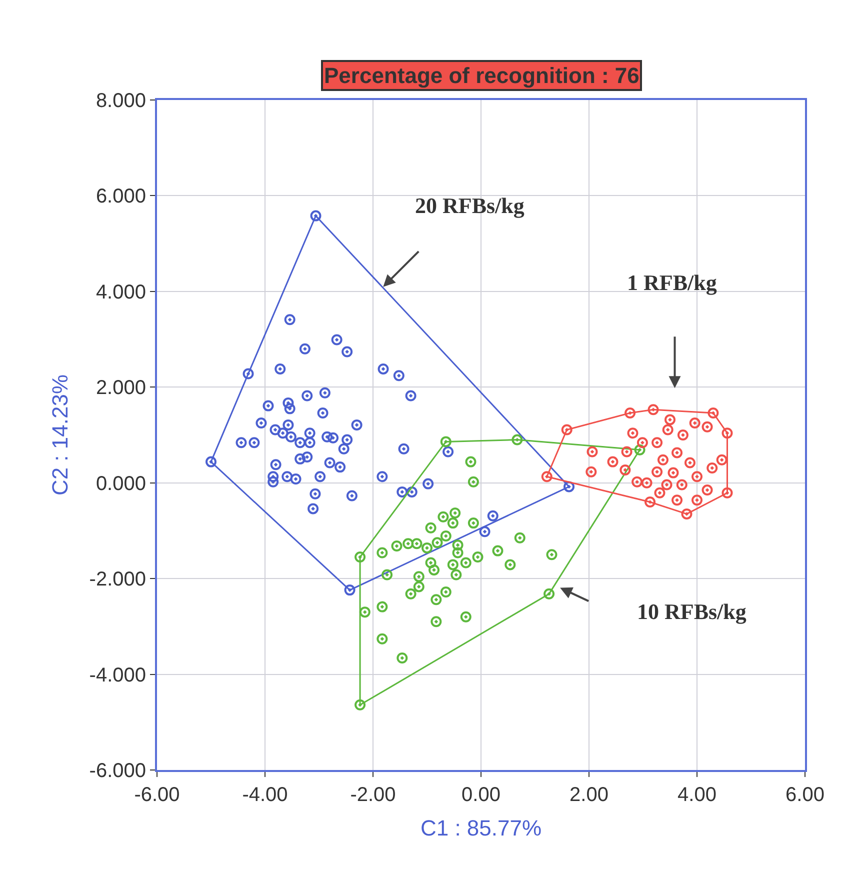  Describe the element at coordinates (121, 292) in the screenshot. I see `y-tick-label: 4.000` at that location.